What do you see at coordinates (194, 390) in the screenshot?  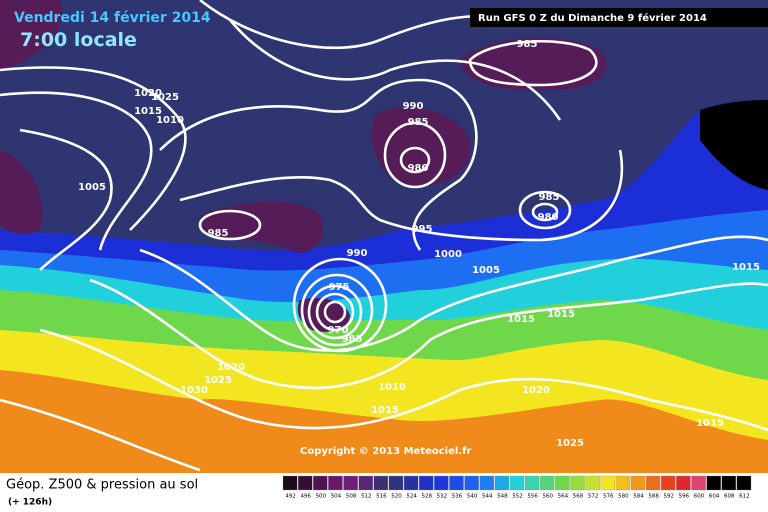 I see `isobar-label: 1030` at bounding box center [194, 390].